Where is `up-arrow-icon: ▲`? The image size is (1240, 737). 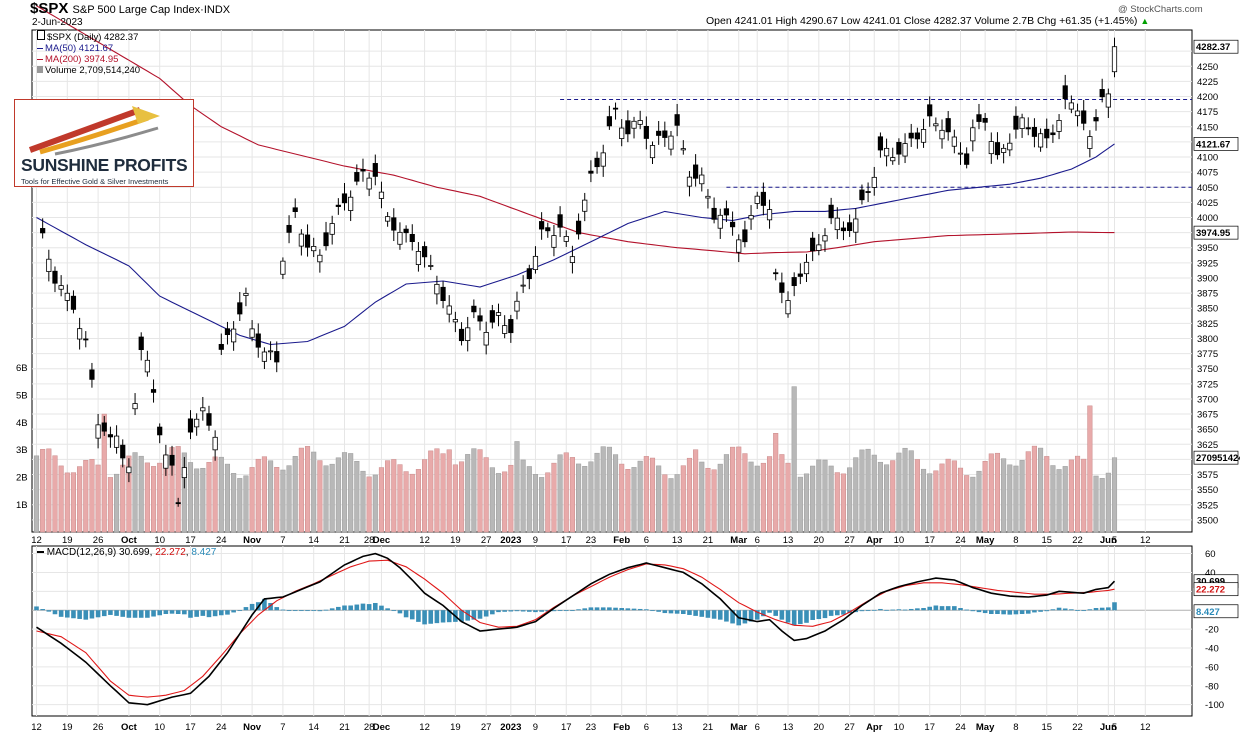
up-arrow-icon: ▲ is located at coordinates (1145, 21).